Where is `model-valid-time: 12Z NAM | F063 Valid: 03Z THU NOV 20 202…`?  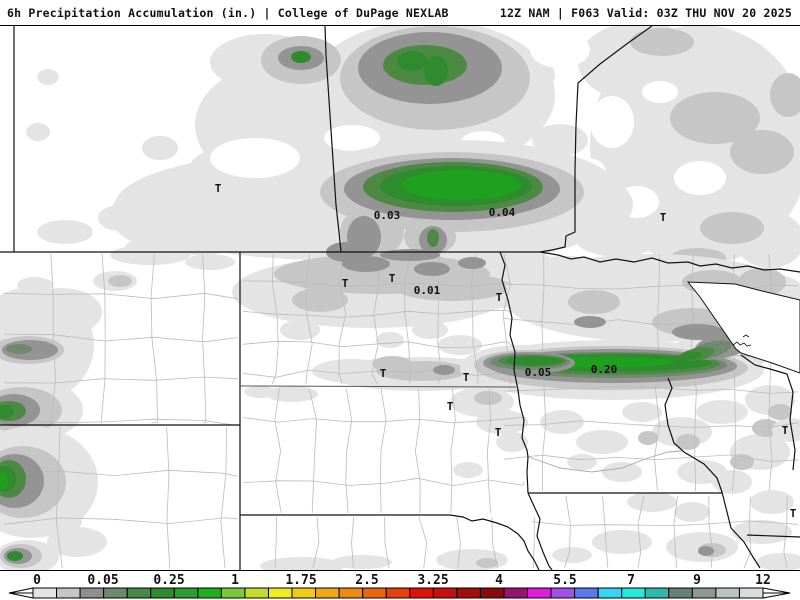 model-valid-time: 12Z NAM | F063 Valid: 03Z THU NOV 20 202… is located at coordinates (645, 12).